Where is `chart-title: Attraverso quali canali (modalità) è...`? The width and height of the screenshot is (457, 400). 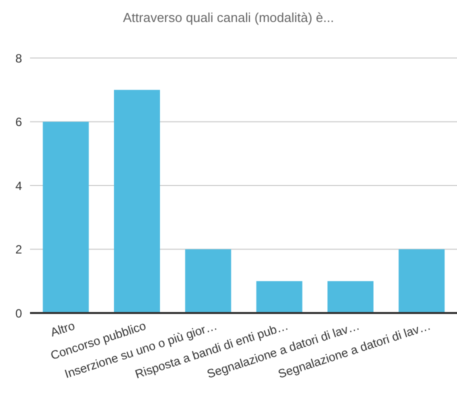
chart-title: Attraverso quali canali (modalità) è... is located at coordinates (228, 17).